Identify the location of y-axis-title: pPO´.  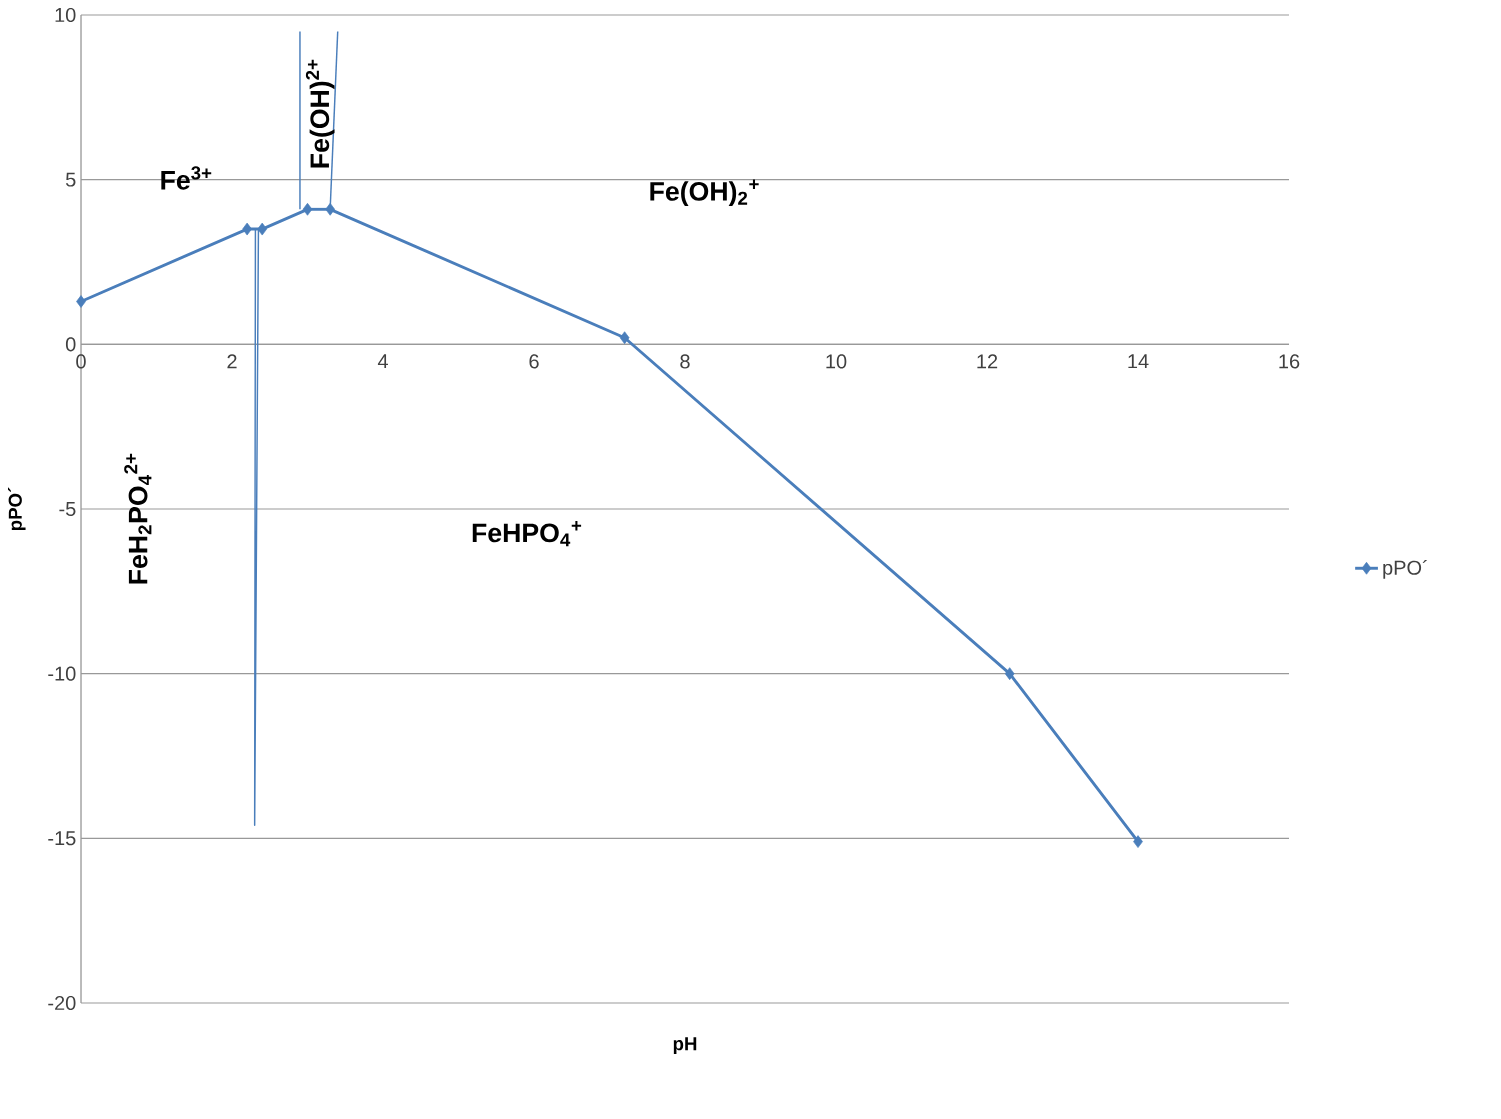
(16, 509).